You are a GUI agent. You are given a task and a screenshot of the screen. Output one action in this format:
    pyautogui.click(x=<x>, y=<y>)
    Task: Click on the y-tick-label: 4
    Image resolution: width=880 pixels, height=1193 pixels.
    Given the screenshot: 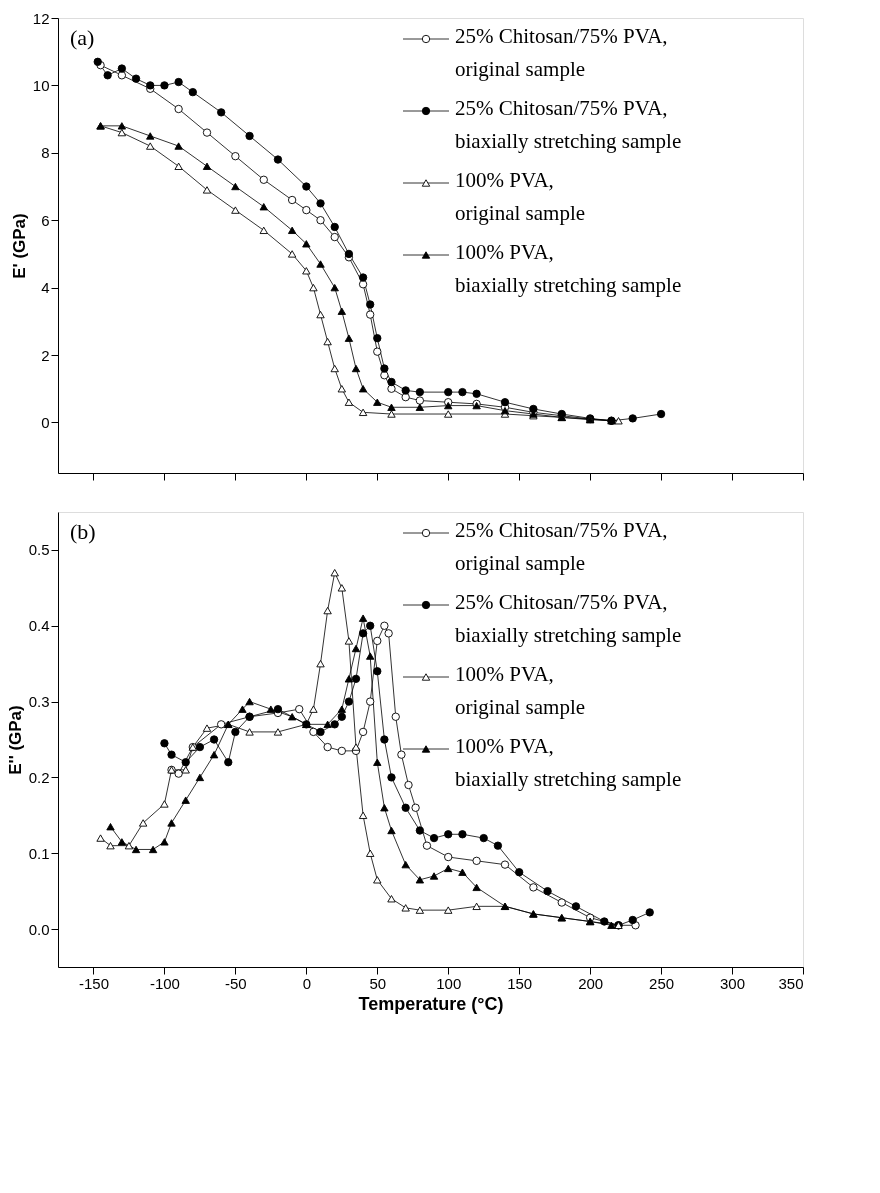 What is the action you would take?
    pyautogui.click(x=45, y=288)
    